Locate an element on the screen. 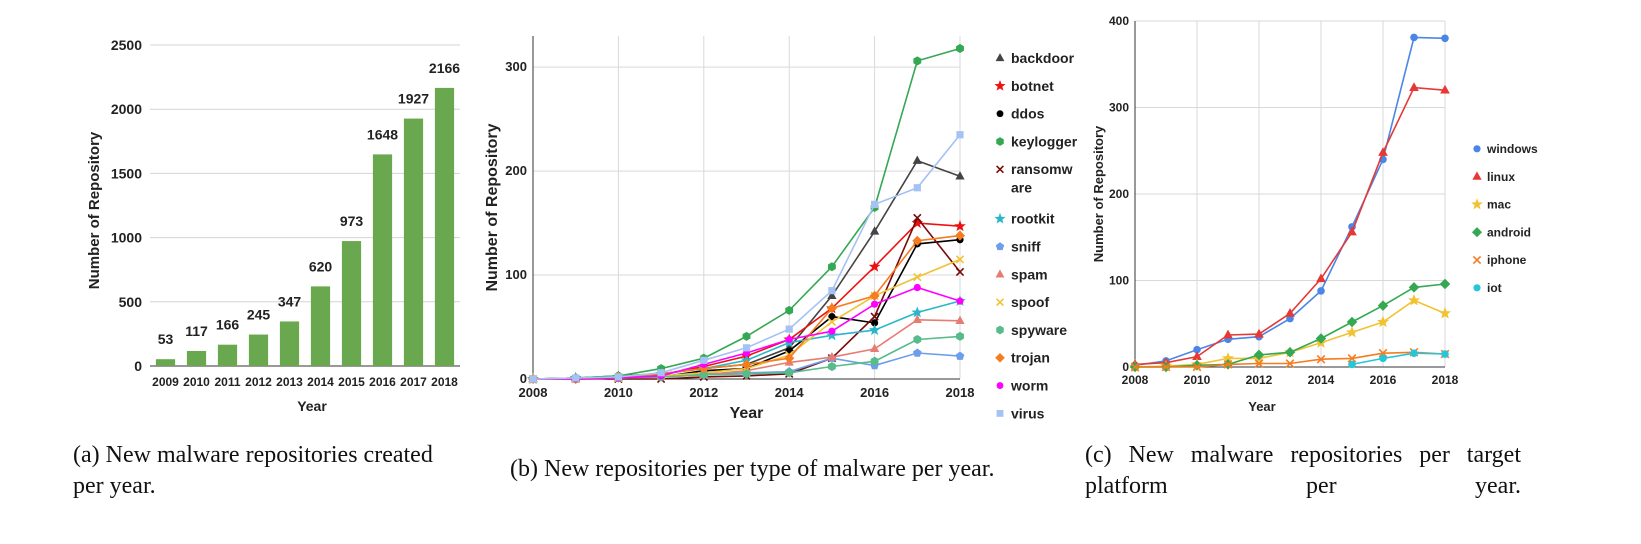 The width and height of the screenshot is (1641, 544). data-point-linux is located at coordinates (1228, 334).